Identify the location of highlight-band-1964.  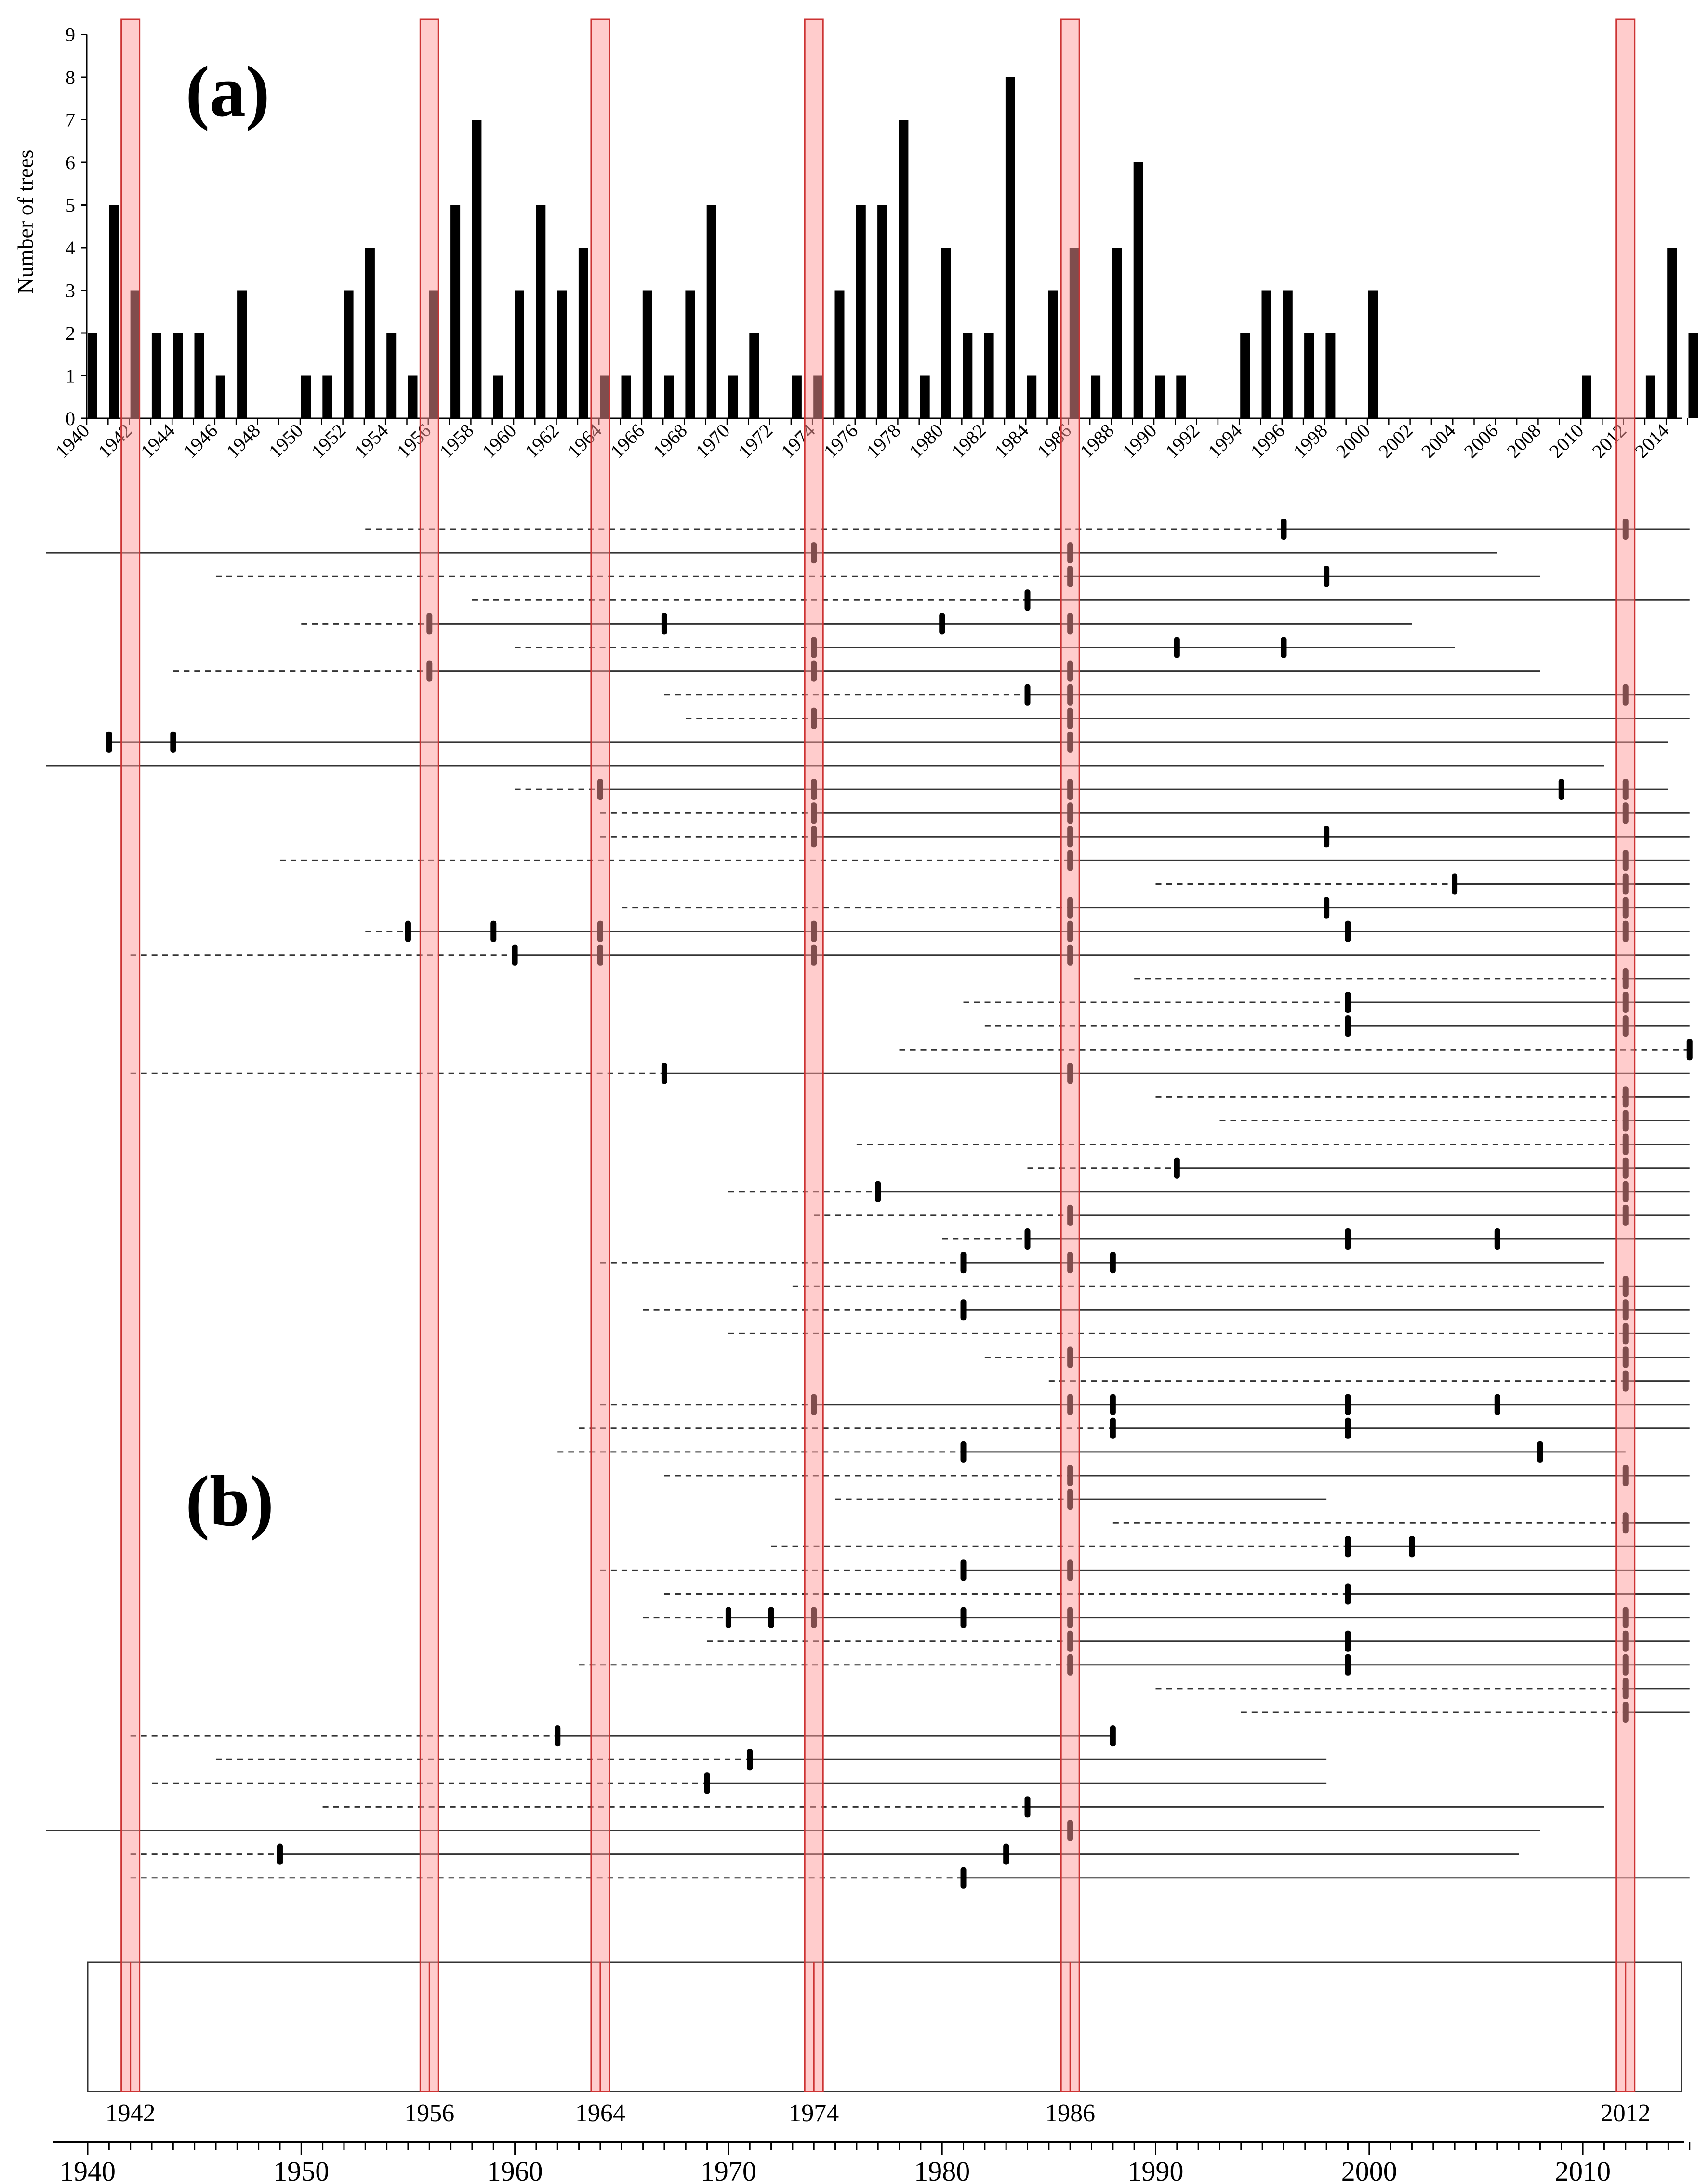
(600, 1055).